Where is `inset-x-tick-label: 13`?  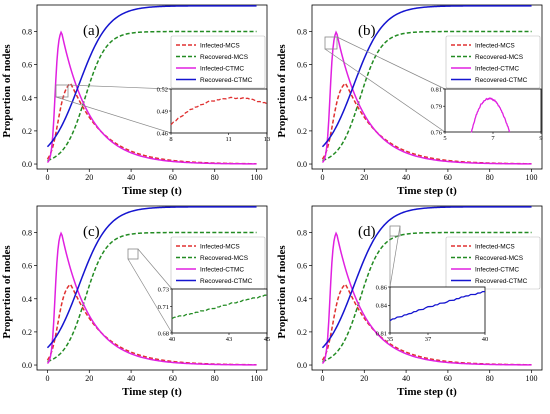
inset-x-tick-label: 13 is located at coordinates (267, 139).